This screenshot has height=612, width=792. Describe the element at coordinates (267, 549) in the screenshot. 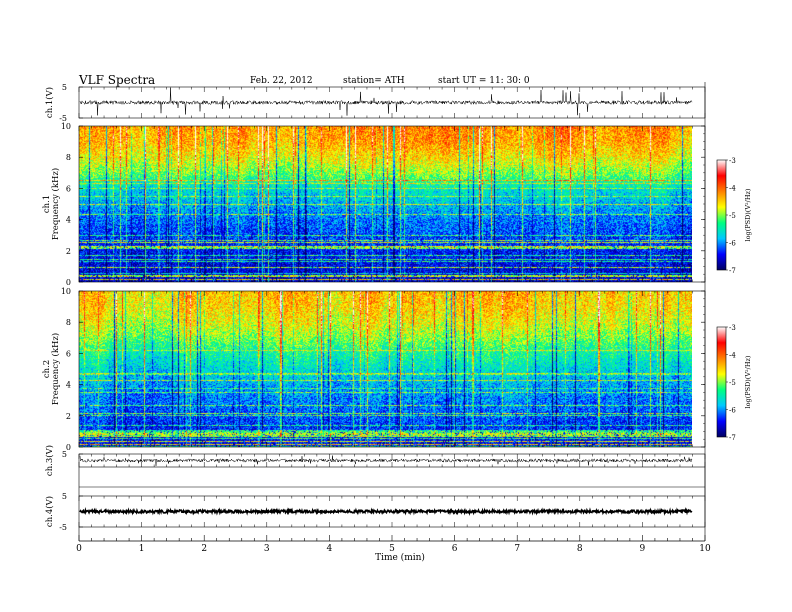

I see `x-tick-label-3: 3` at that location.